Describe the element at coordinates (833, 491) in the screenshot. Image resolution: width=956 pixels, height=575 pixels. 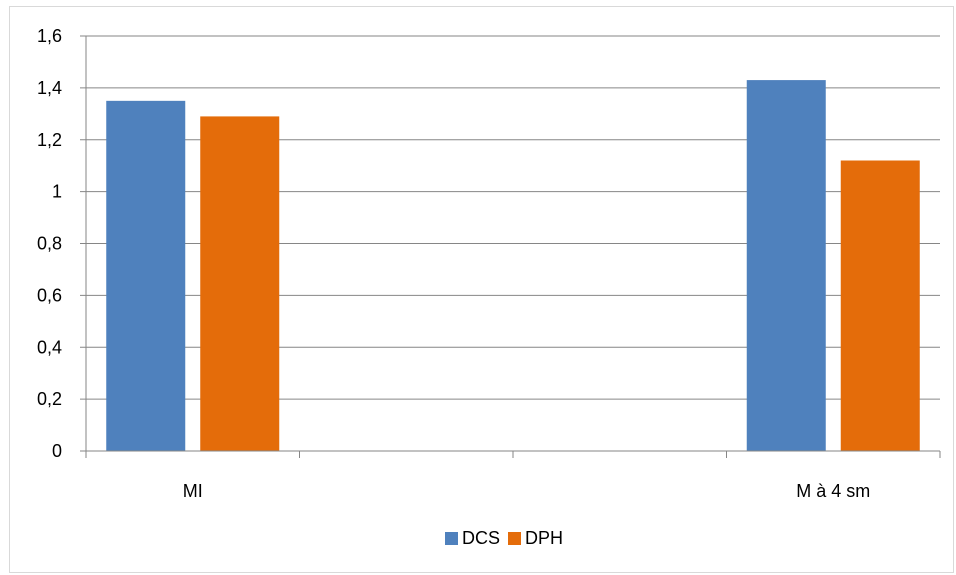
I see `x-tick-label: M à 4 sm` at that location.